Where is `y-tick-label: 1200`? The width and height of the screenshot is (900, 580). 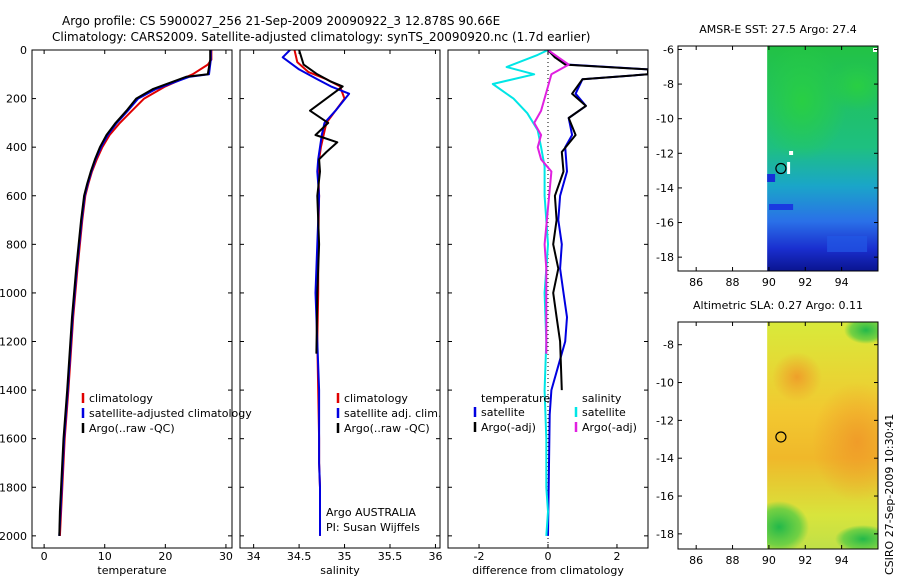 y-tick-label: 1200 is located at coordinates (13, 342).